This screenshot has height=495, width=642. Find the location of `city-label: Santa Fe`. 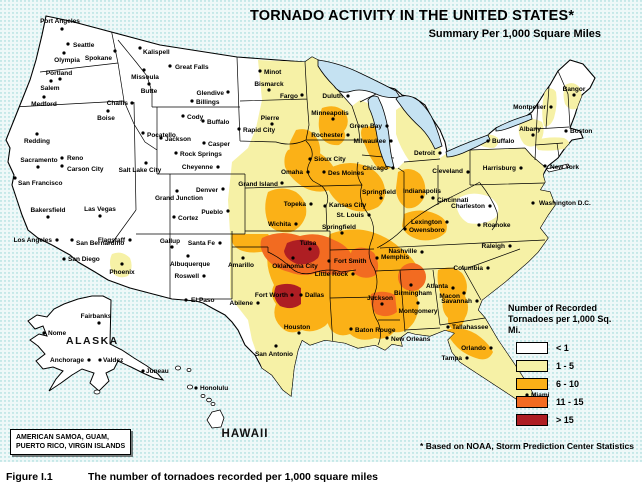

city-label: Santa Fe is located at coordinates (201, 243).